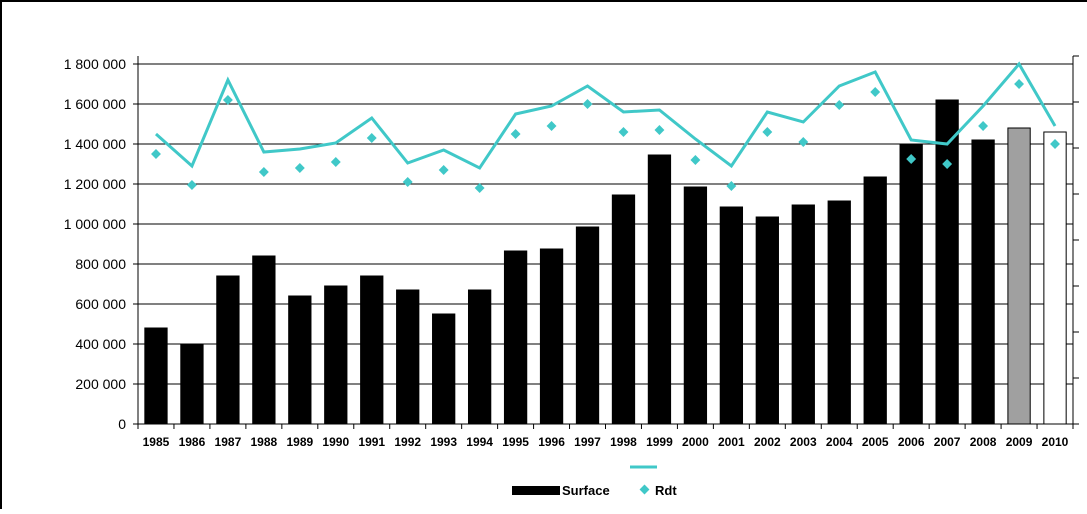  What do you see at coordinates (911, 442) in the screenshot?
I see `x-tick-label: 2006` at bounding box center [911, 442].